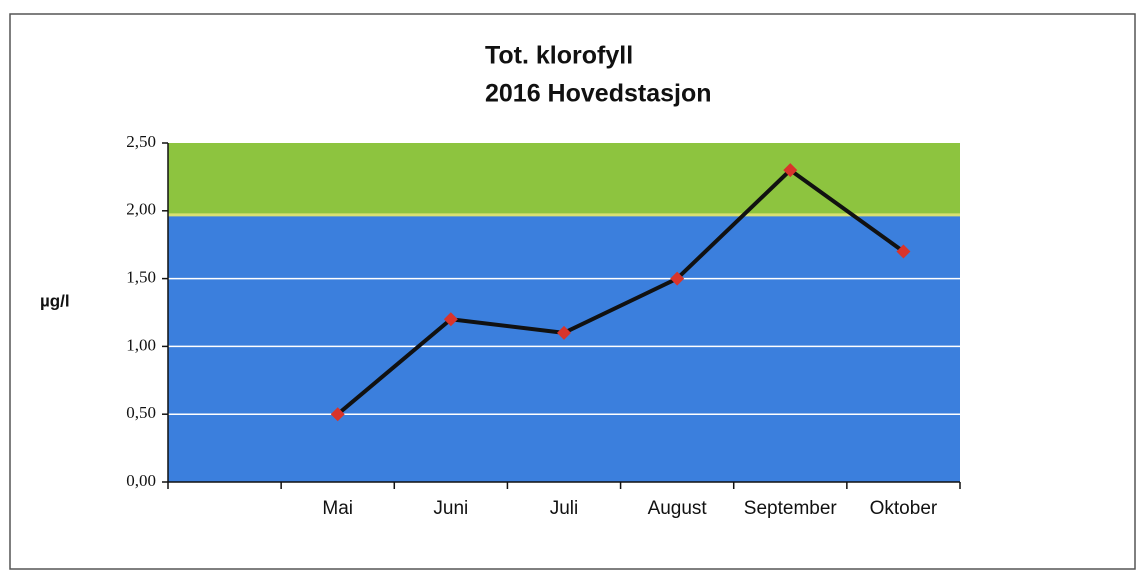 The image size is (1142, 573). I want to click on chart-title: Tot. klorofyll, so click(559, 56).